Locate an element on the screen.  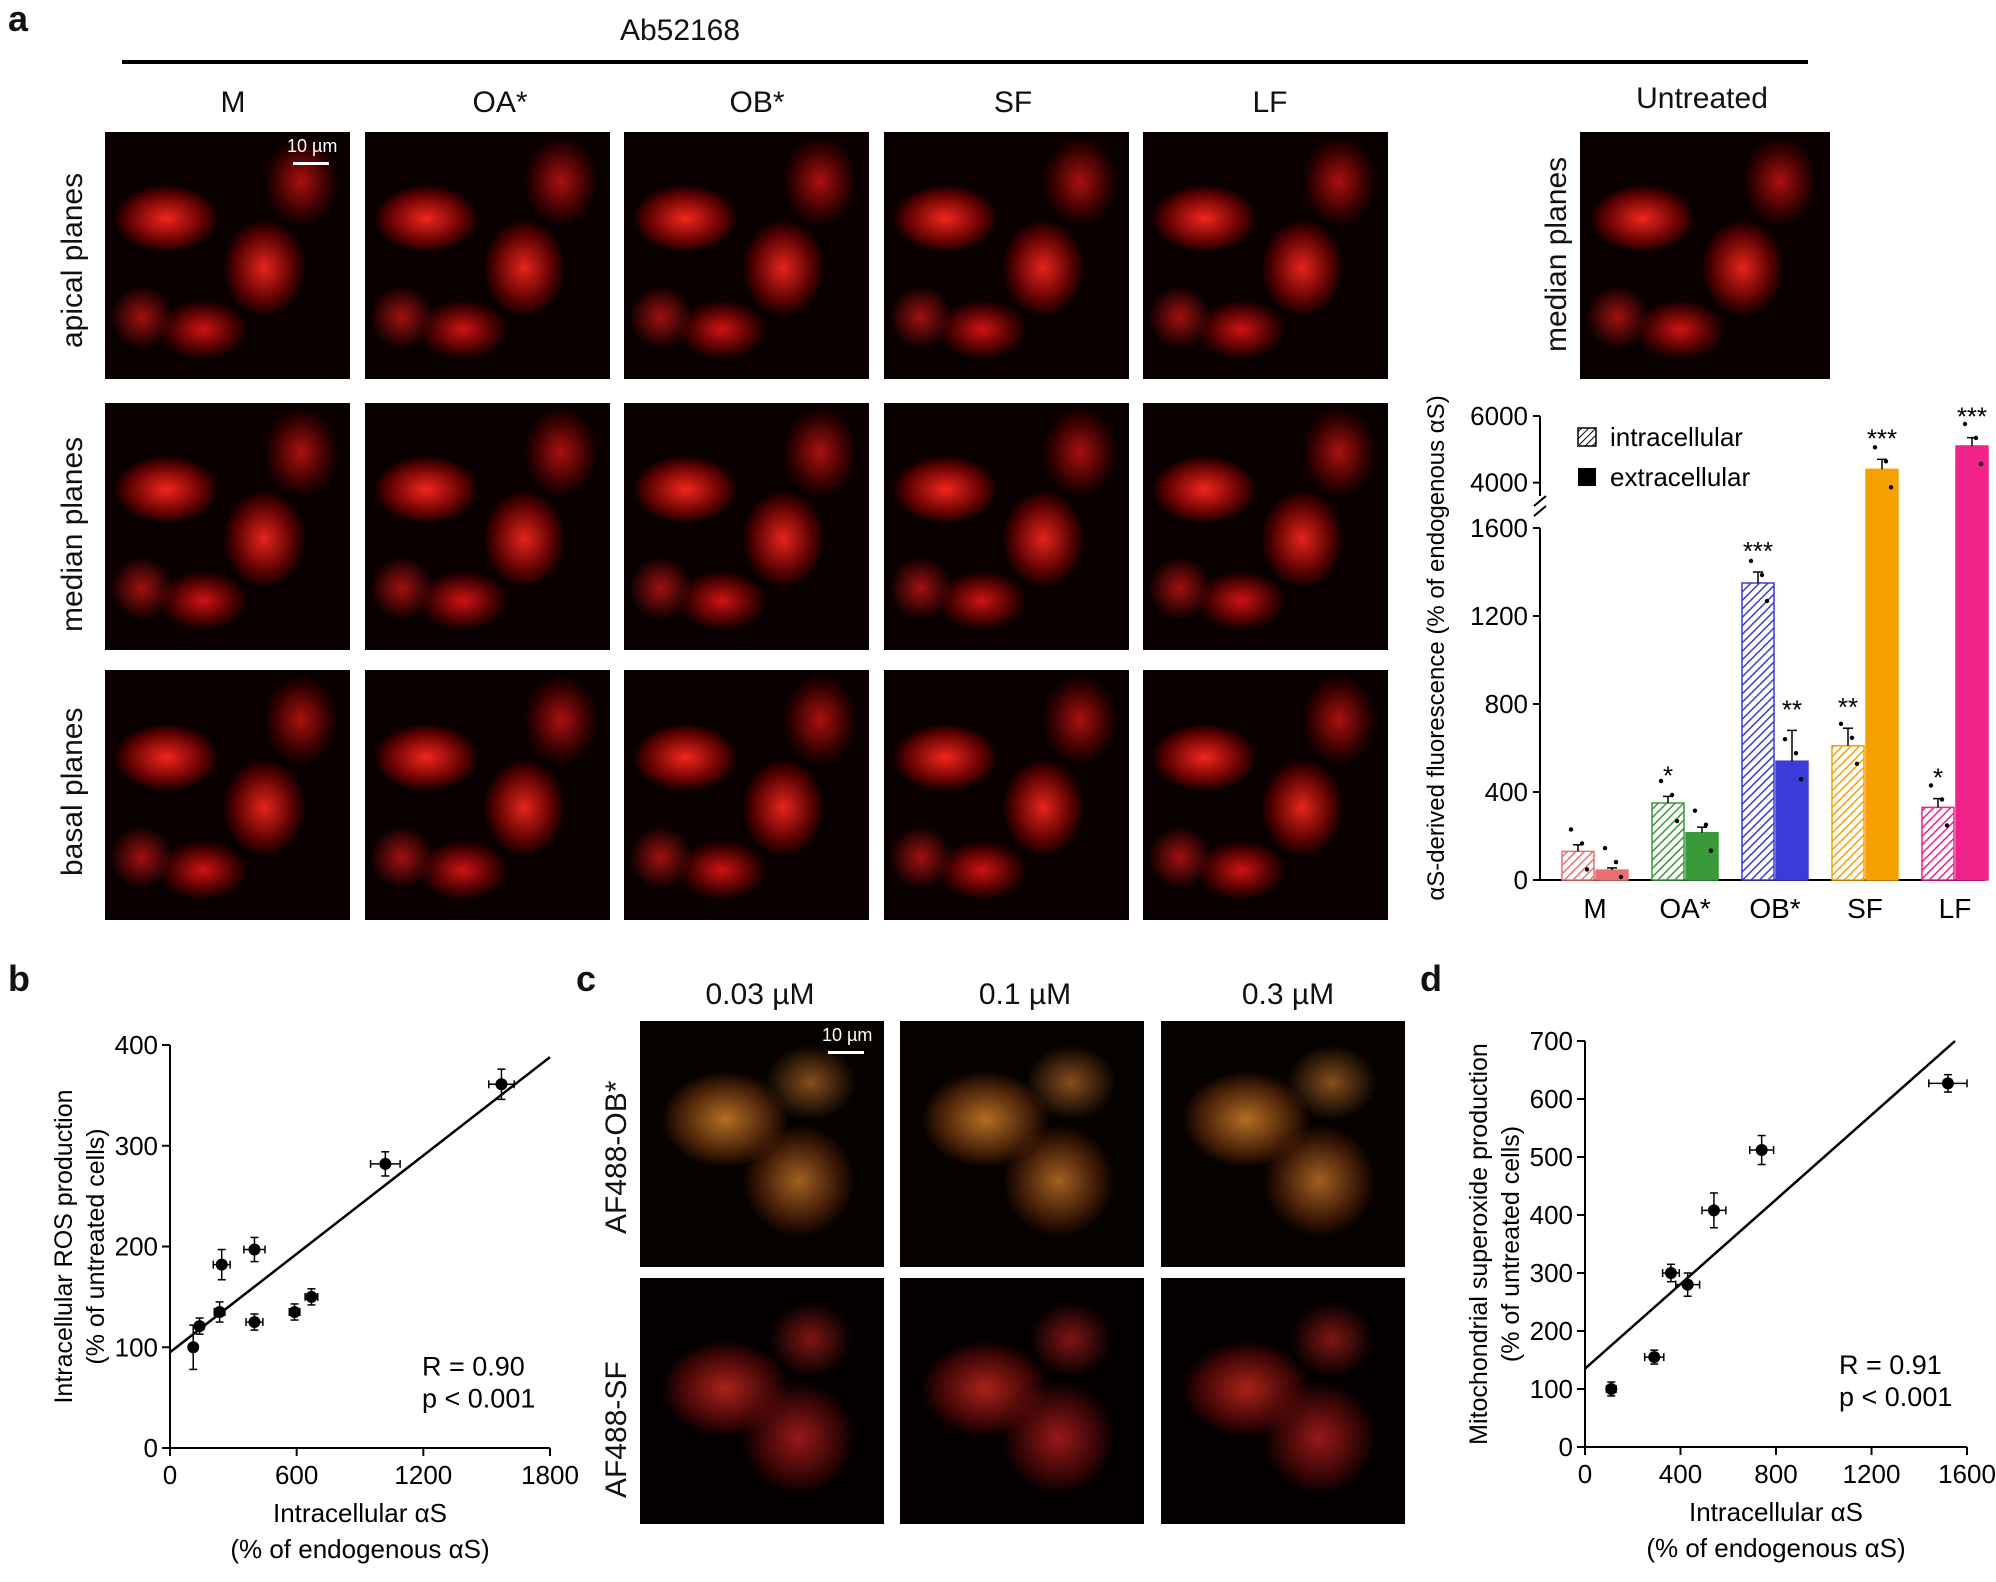
y-tick-label: 1600 is located at coordinates (1499, 528).